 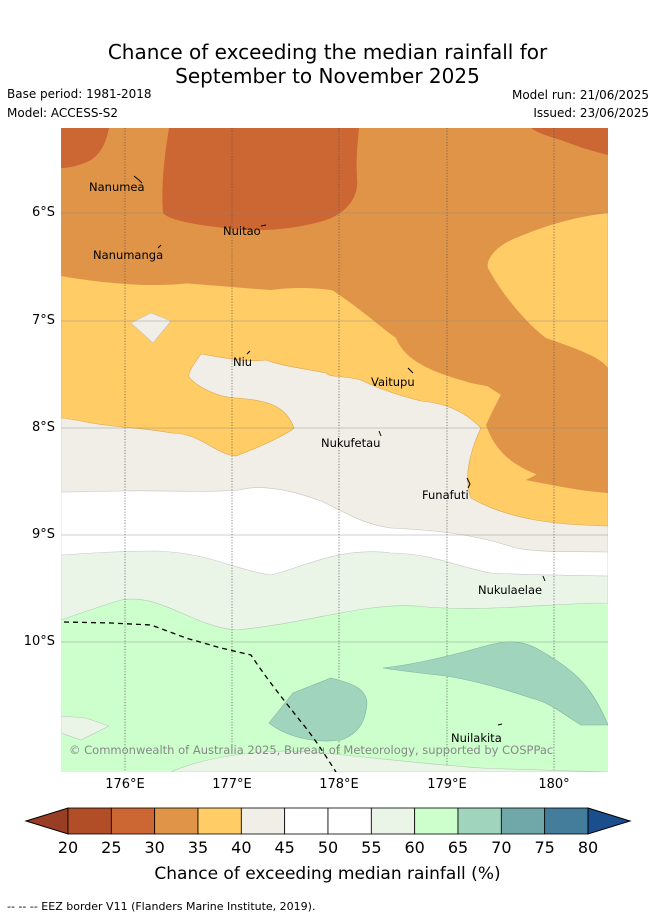 I want to click on funafuti-island, so click(x=468, y=483).